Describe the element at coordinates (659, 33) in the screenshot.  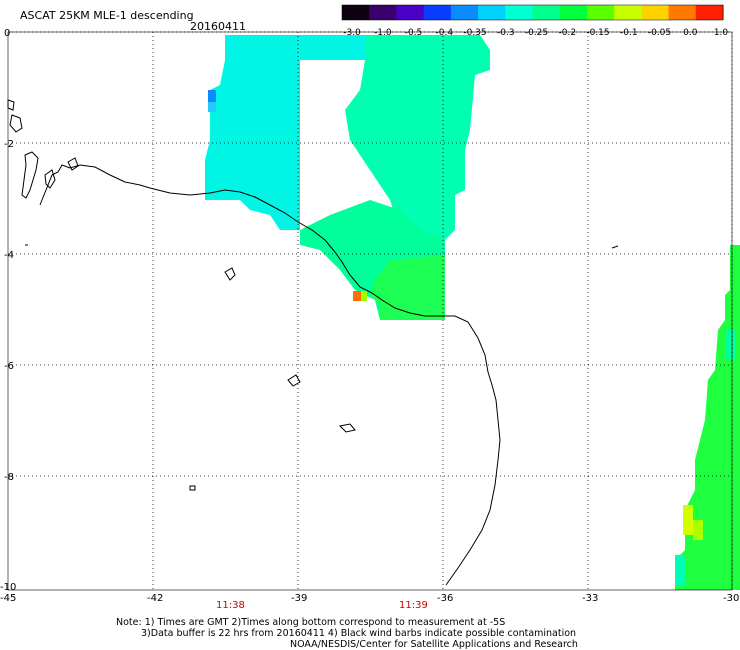
I see `colorbar-label: -0.05` at that location.